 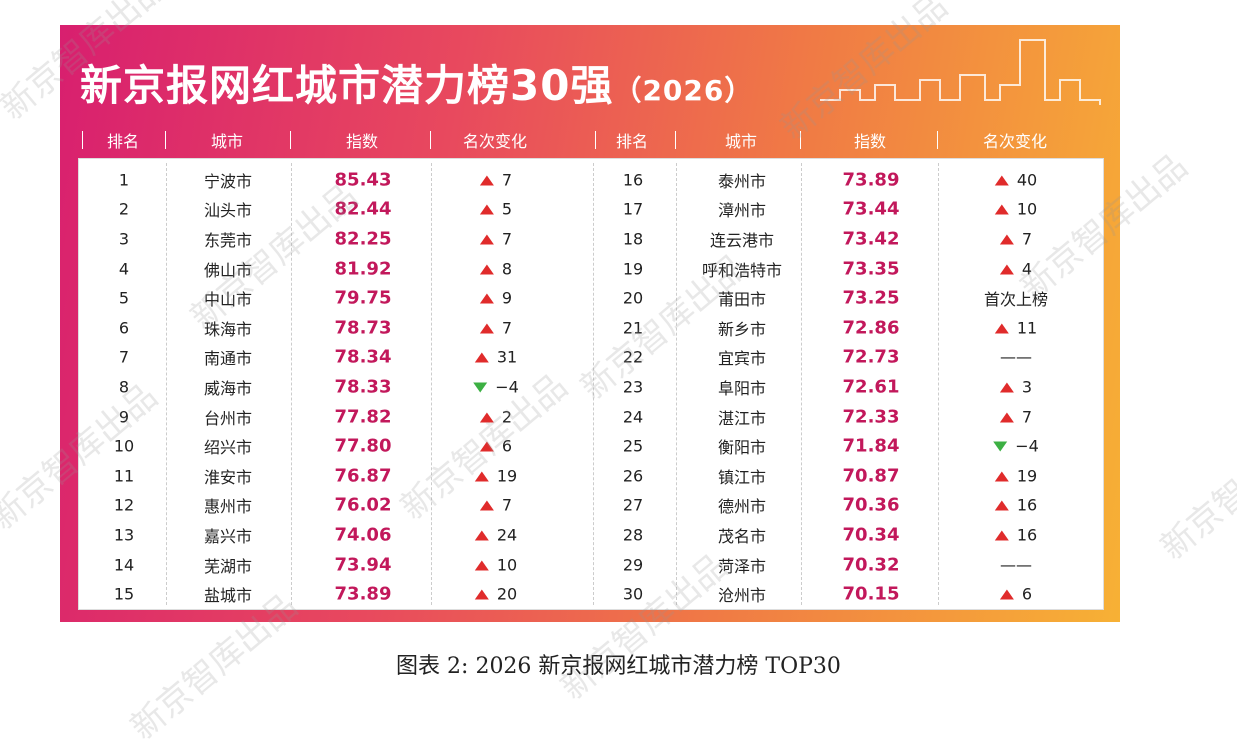 What do you see at coordinates (363, 209) in the screenshot?
I see `index-cell: 82.44` at bounding box center [363, 209].